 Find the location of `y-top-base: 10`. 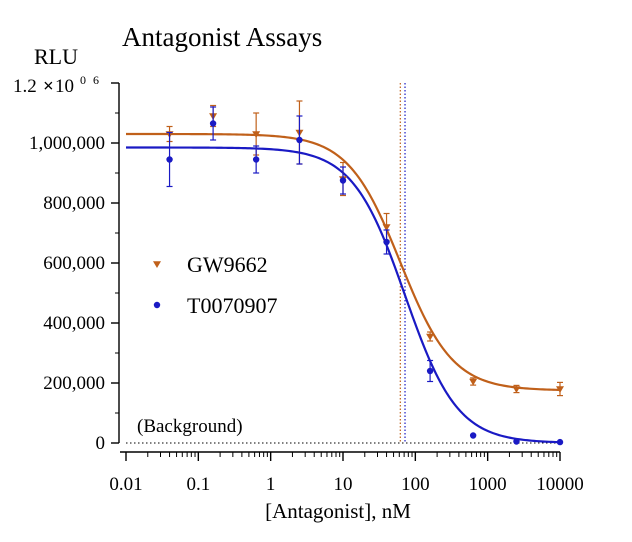

y-top-base: 10 is located at coordinates (64, 86).